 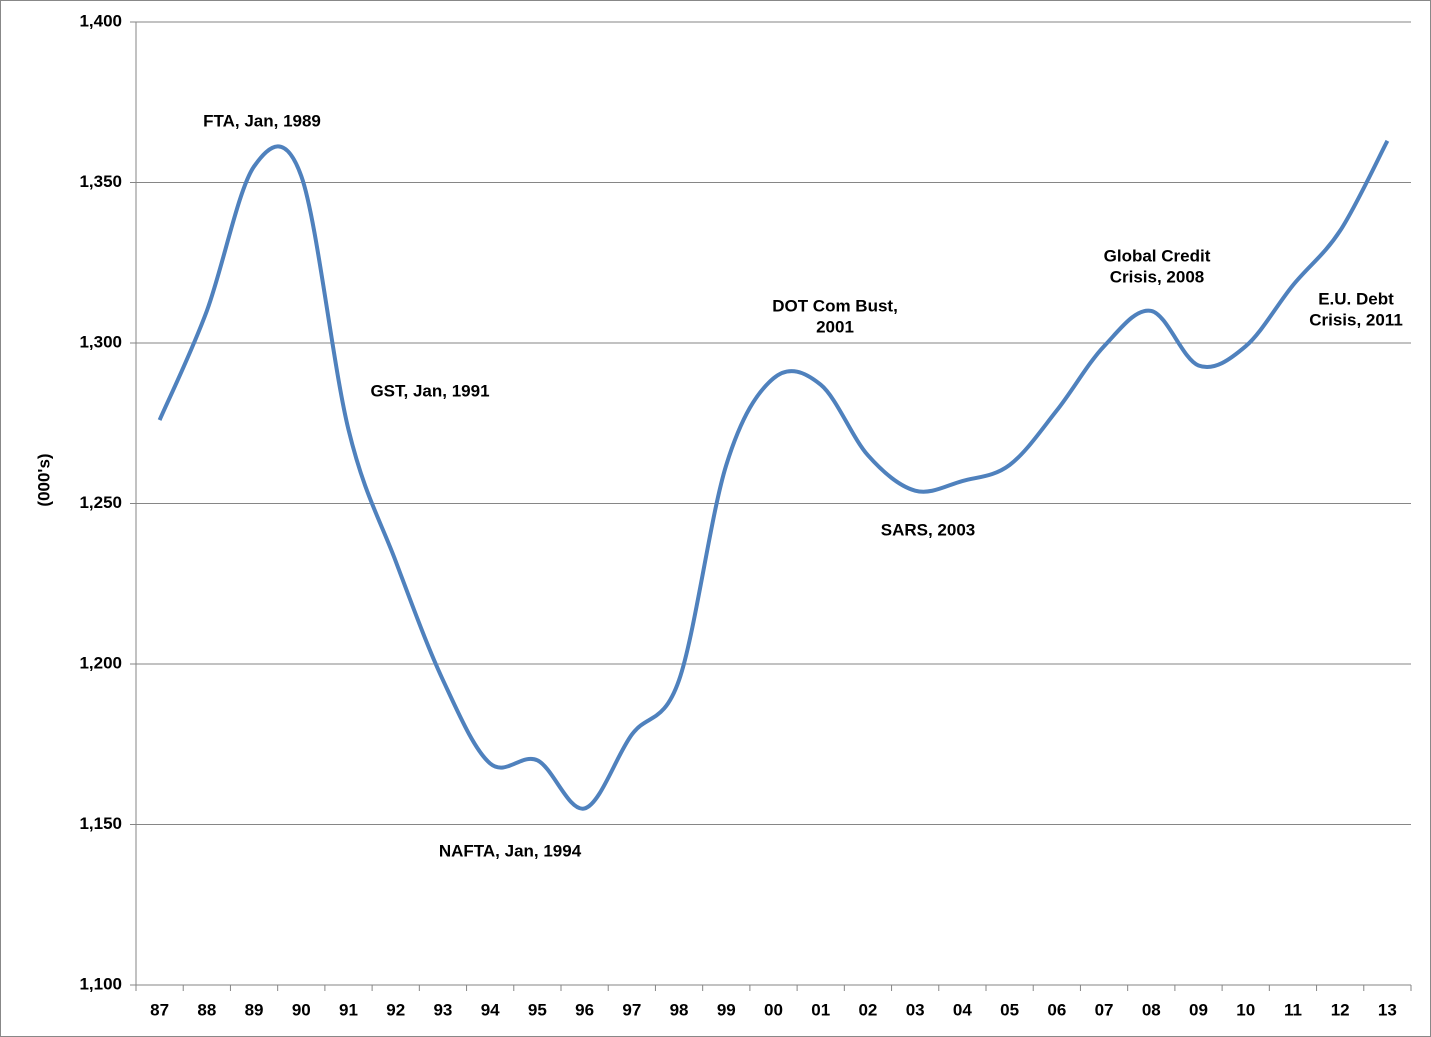 I want to click on annotation: FTA, Jan, 1989, so click(x=262, y=120).